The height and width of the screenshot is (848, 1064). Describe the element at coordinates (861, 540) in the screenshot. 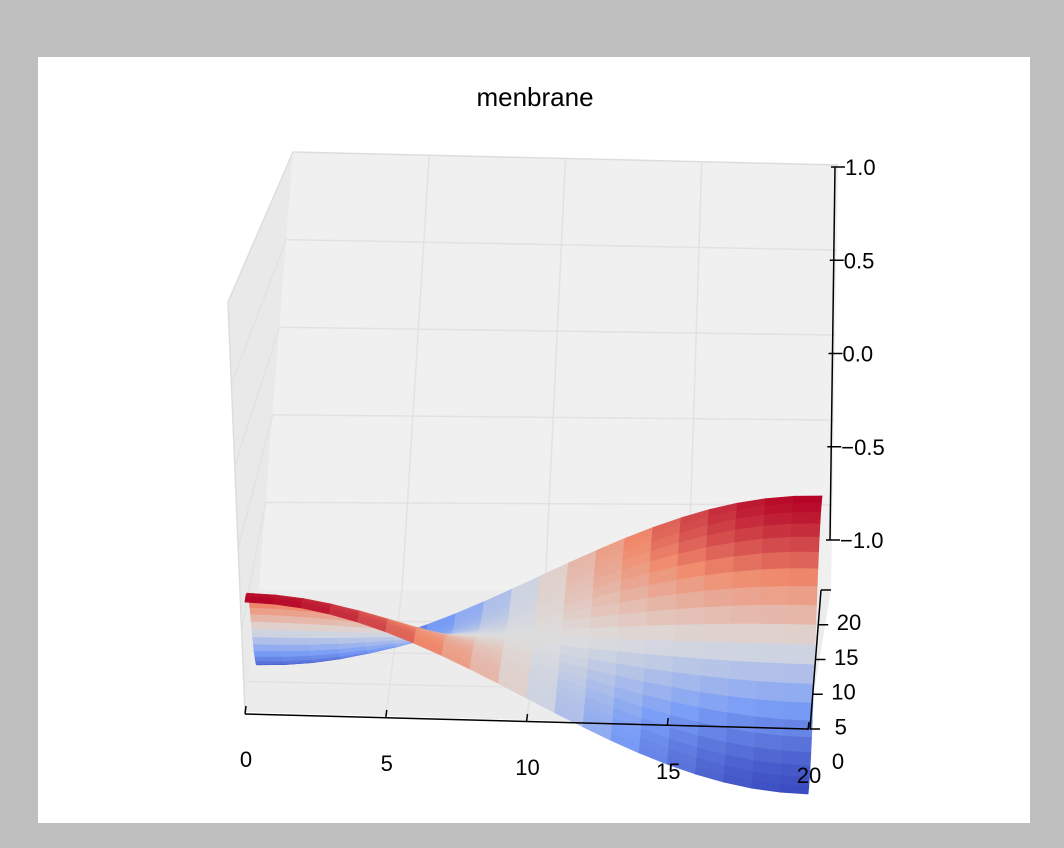

I see `z-tick-label: −1.0` at that location.